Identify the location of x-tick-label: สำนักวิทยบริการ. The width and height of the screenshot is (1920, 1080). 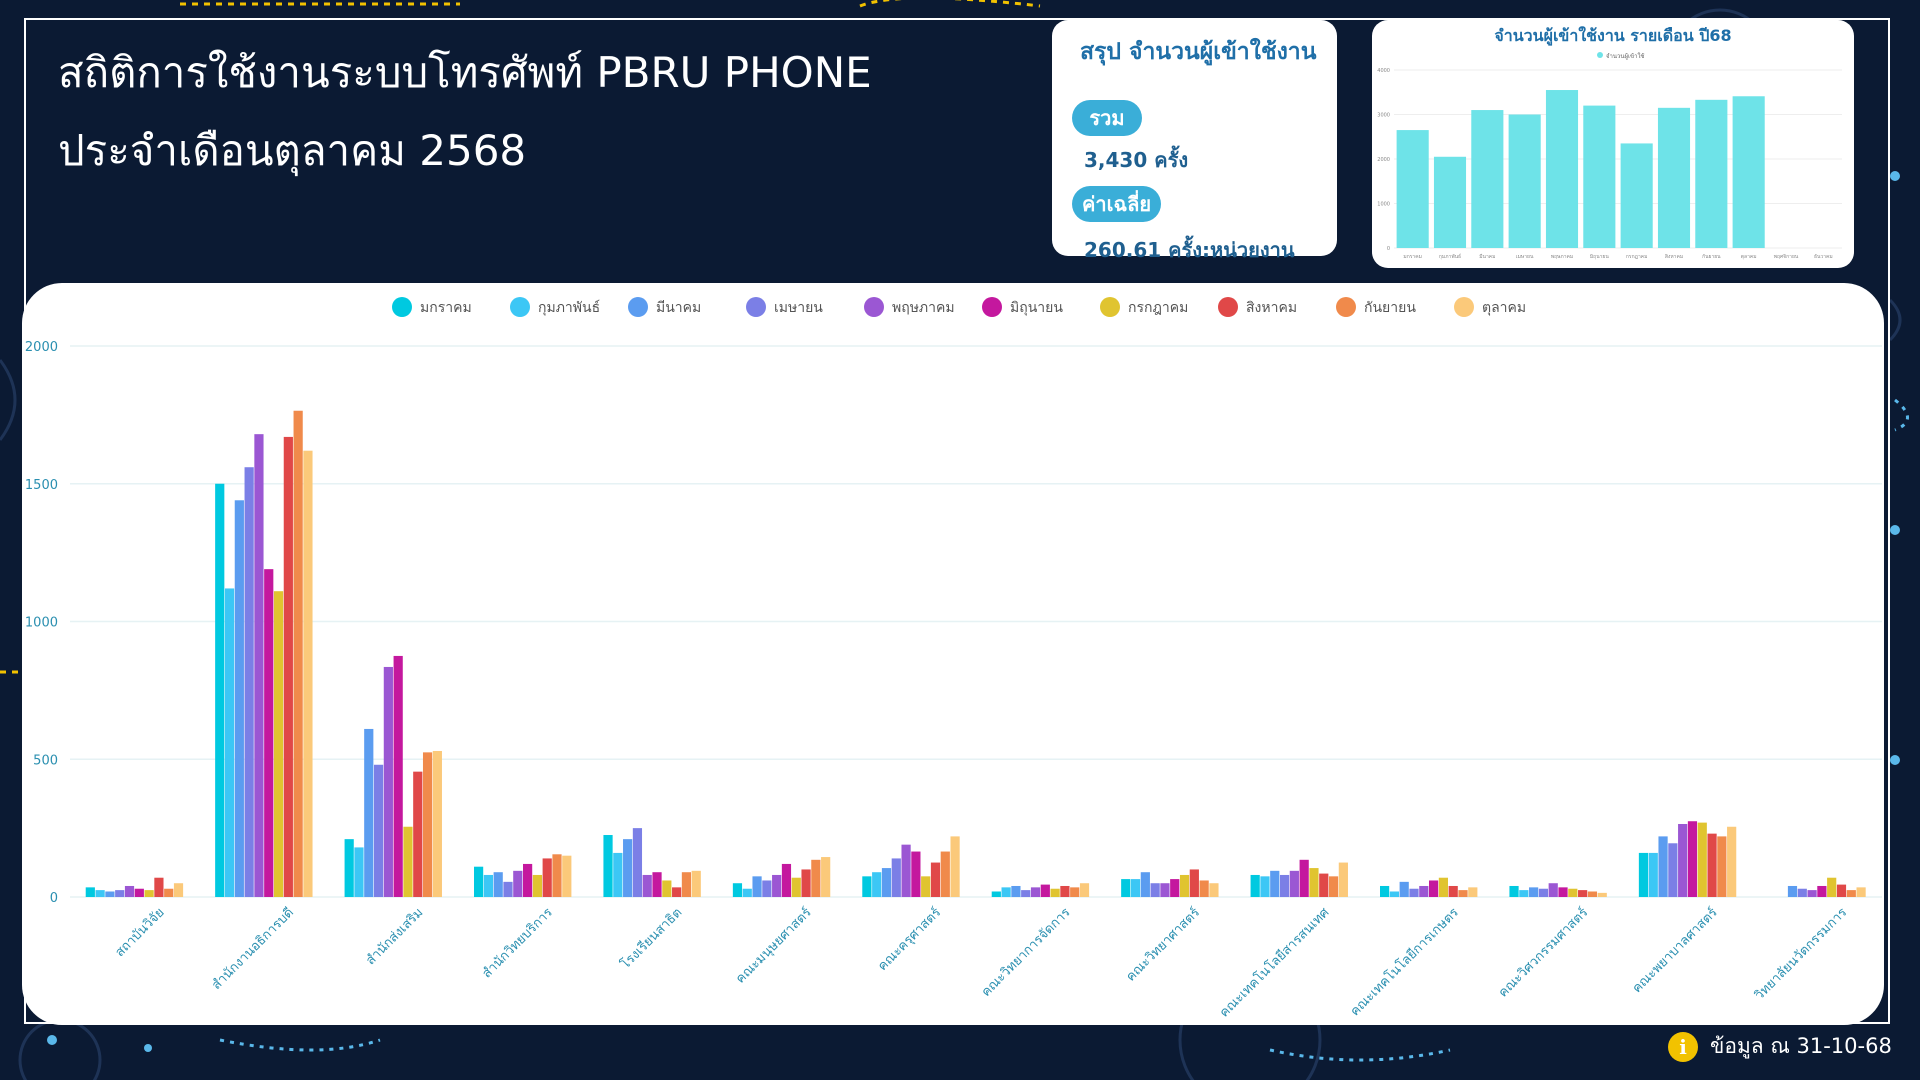
(518, 943).